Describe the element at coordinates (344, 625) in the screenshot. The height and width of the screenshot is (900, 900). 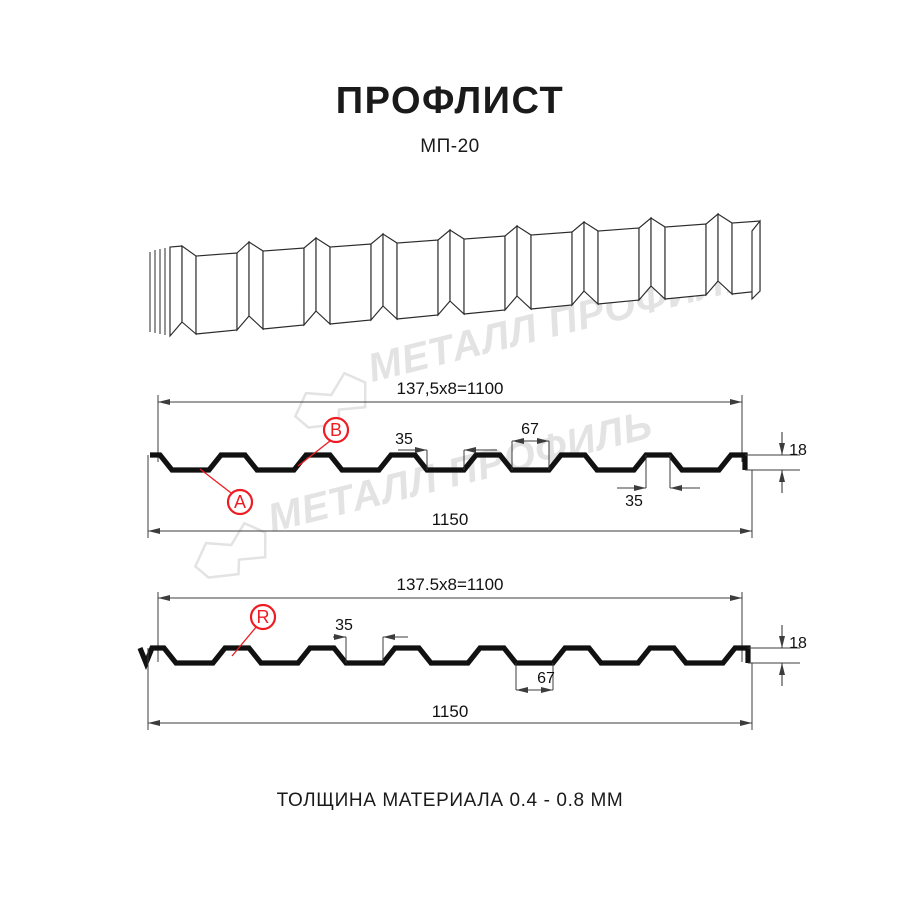
I see `dim-label-rib-top-r: 35` at that location.